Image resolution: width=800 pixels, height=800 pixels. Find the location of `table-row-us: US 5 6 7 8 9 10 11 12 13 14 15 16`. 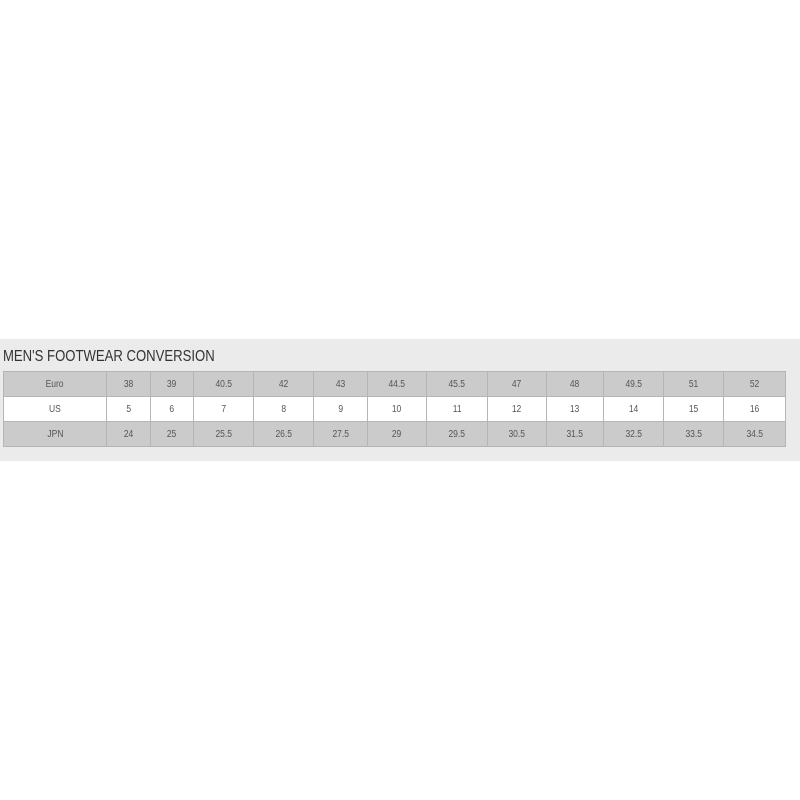

table-row-us: US 5 6 7 8 9 10 11 12 13 14 15 16 is located at coordinates (394, 409).